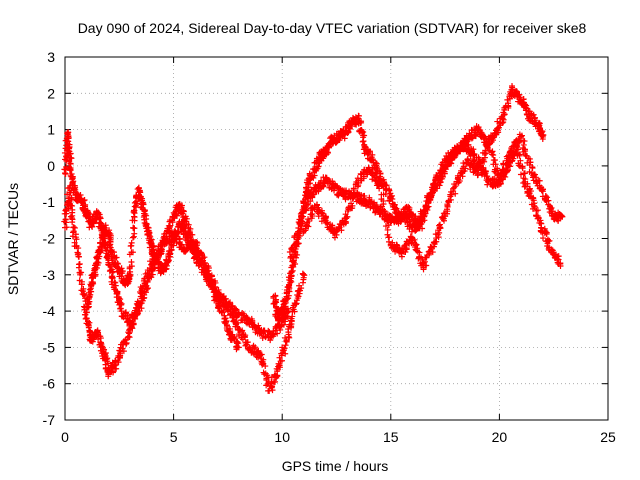  Describe the element at coordinates (51, 93) in the screenshot. I see `y-tick-label: 2` at that location.